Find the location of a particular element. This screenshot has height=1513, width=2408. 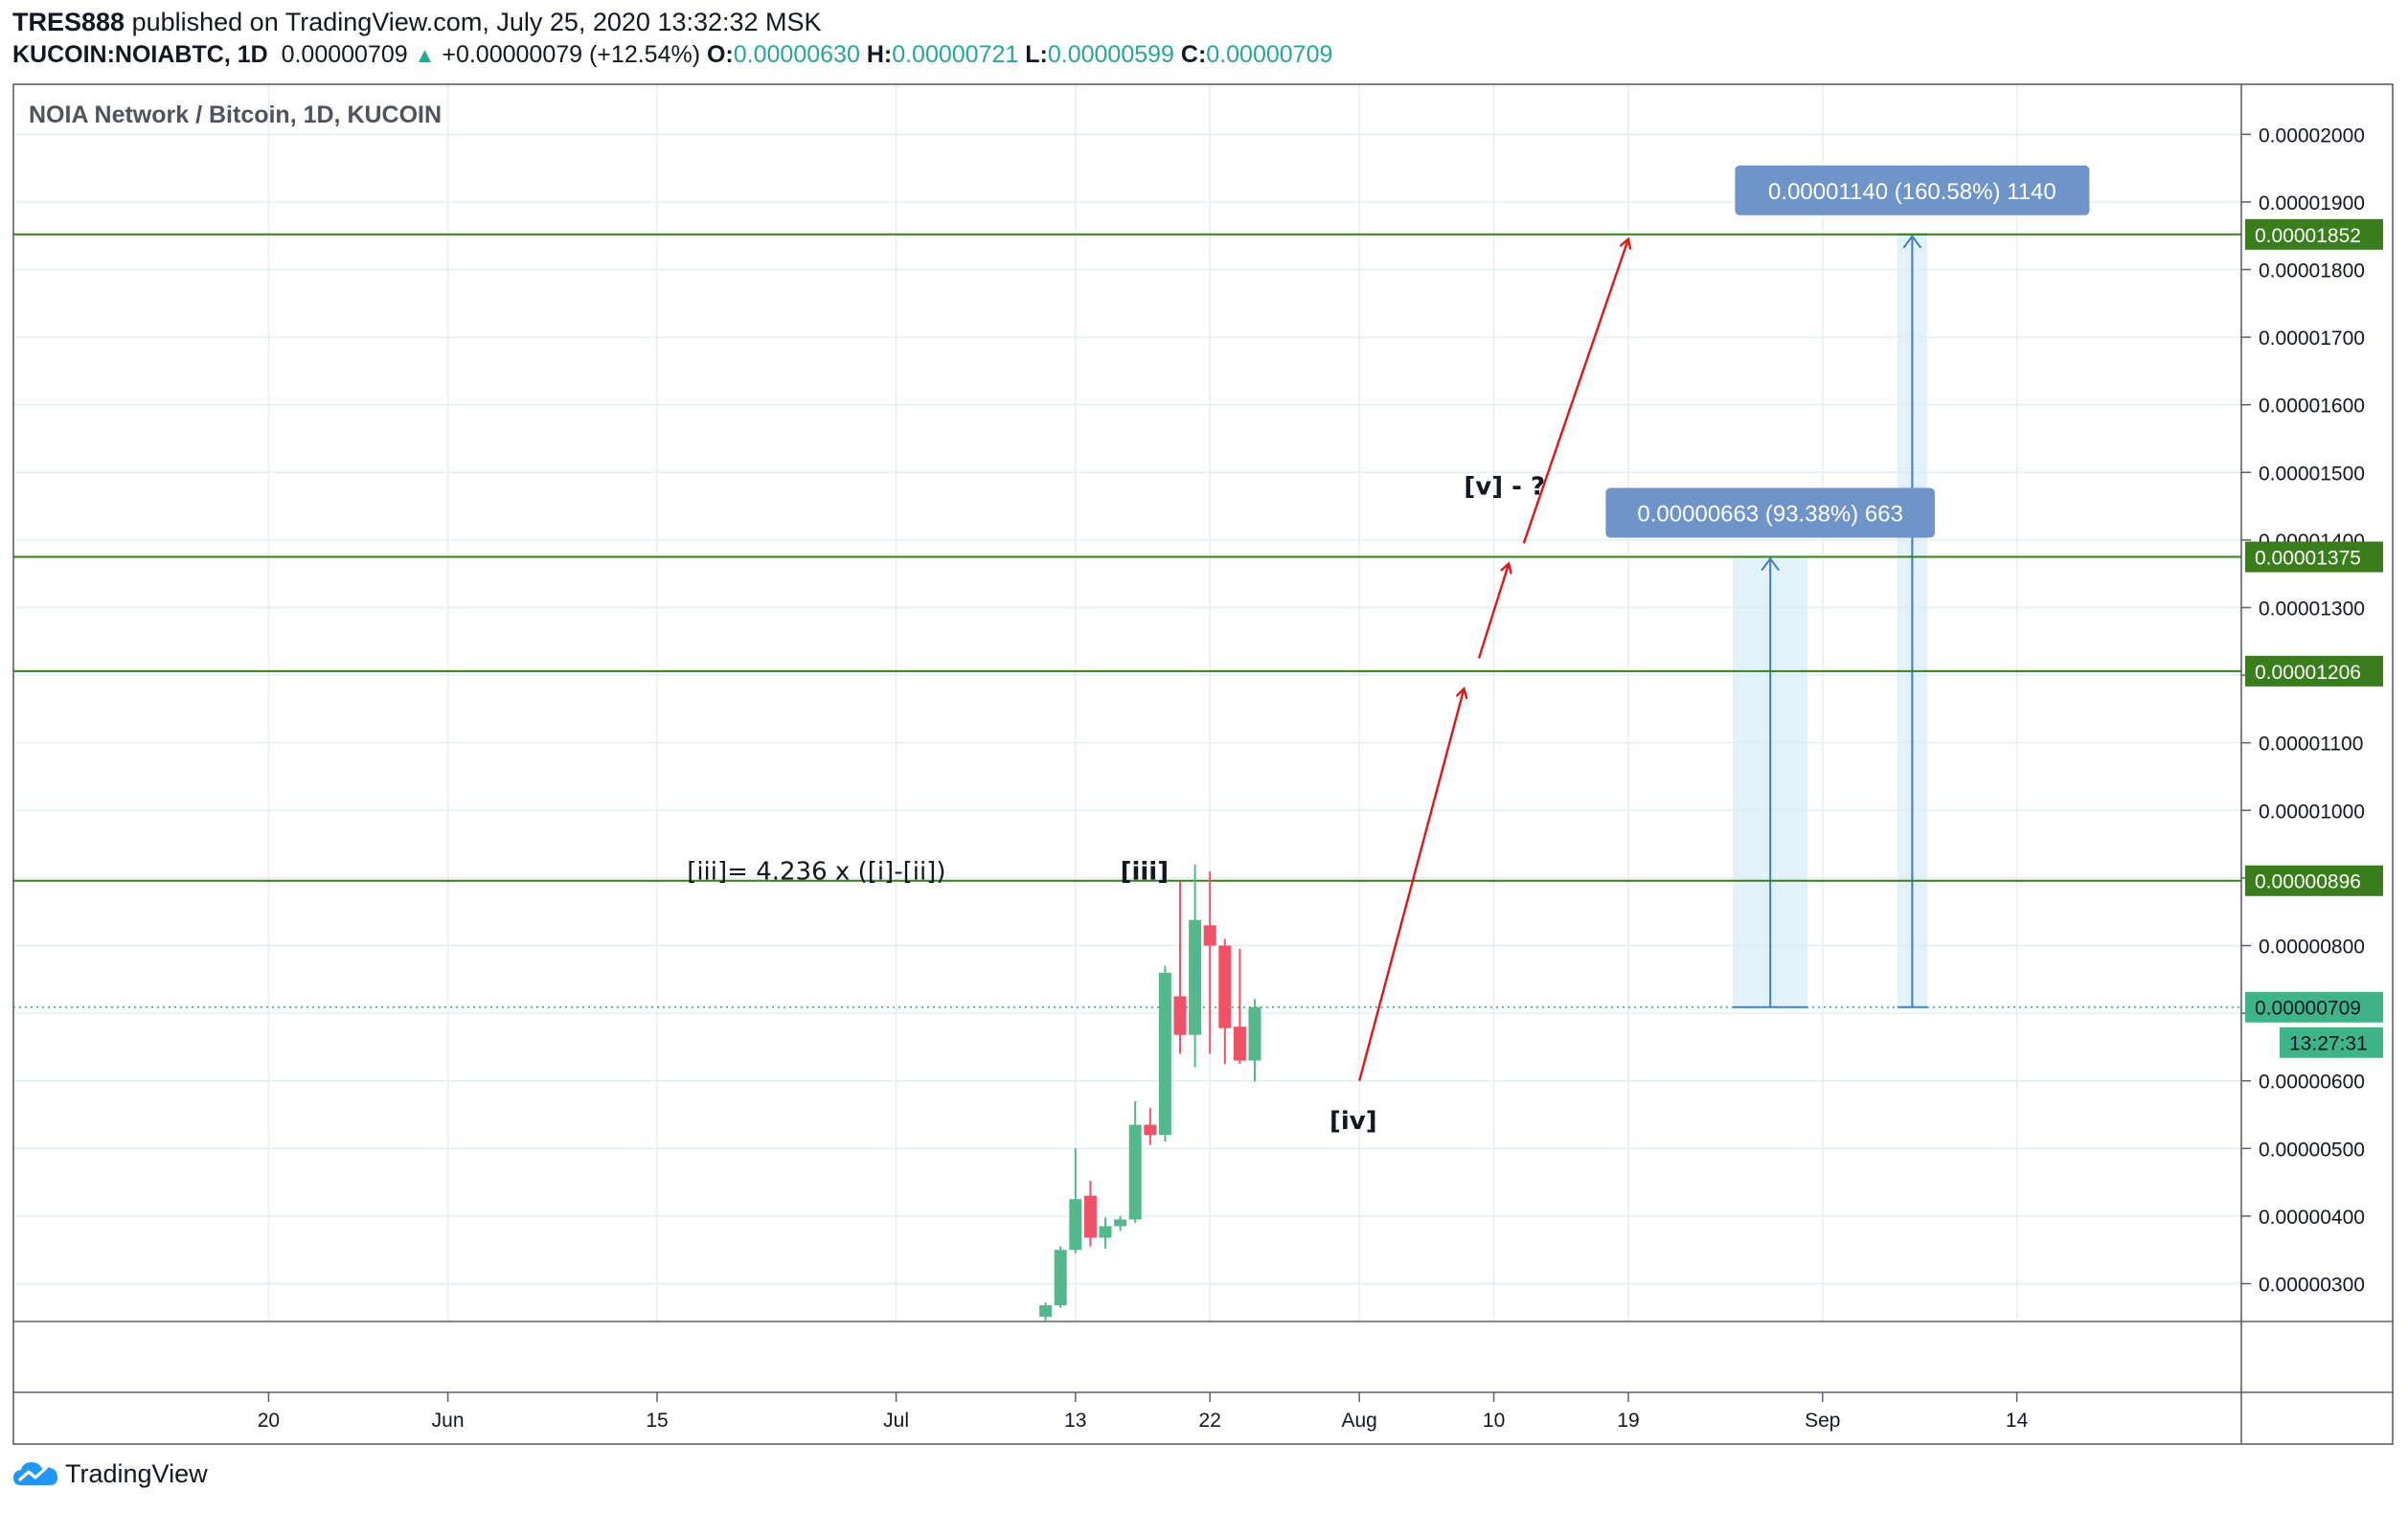

time-tick-label: 14 is located at coordinates (2018, 1421).